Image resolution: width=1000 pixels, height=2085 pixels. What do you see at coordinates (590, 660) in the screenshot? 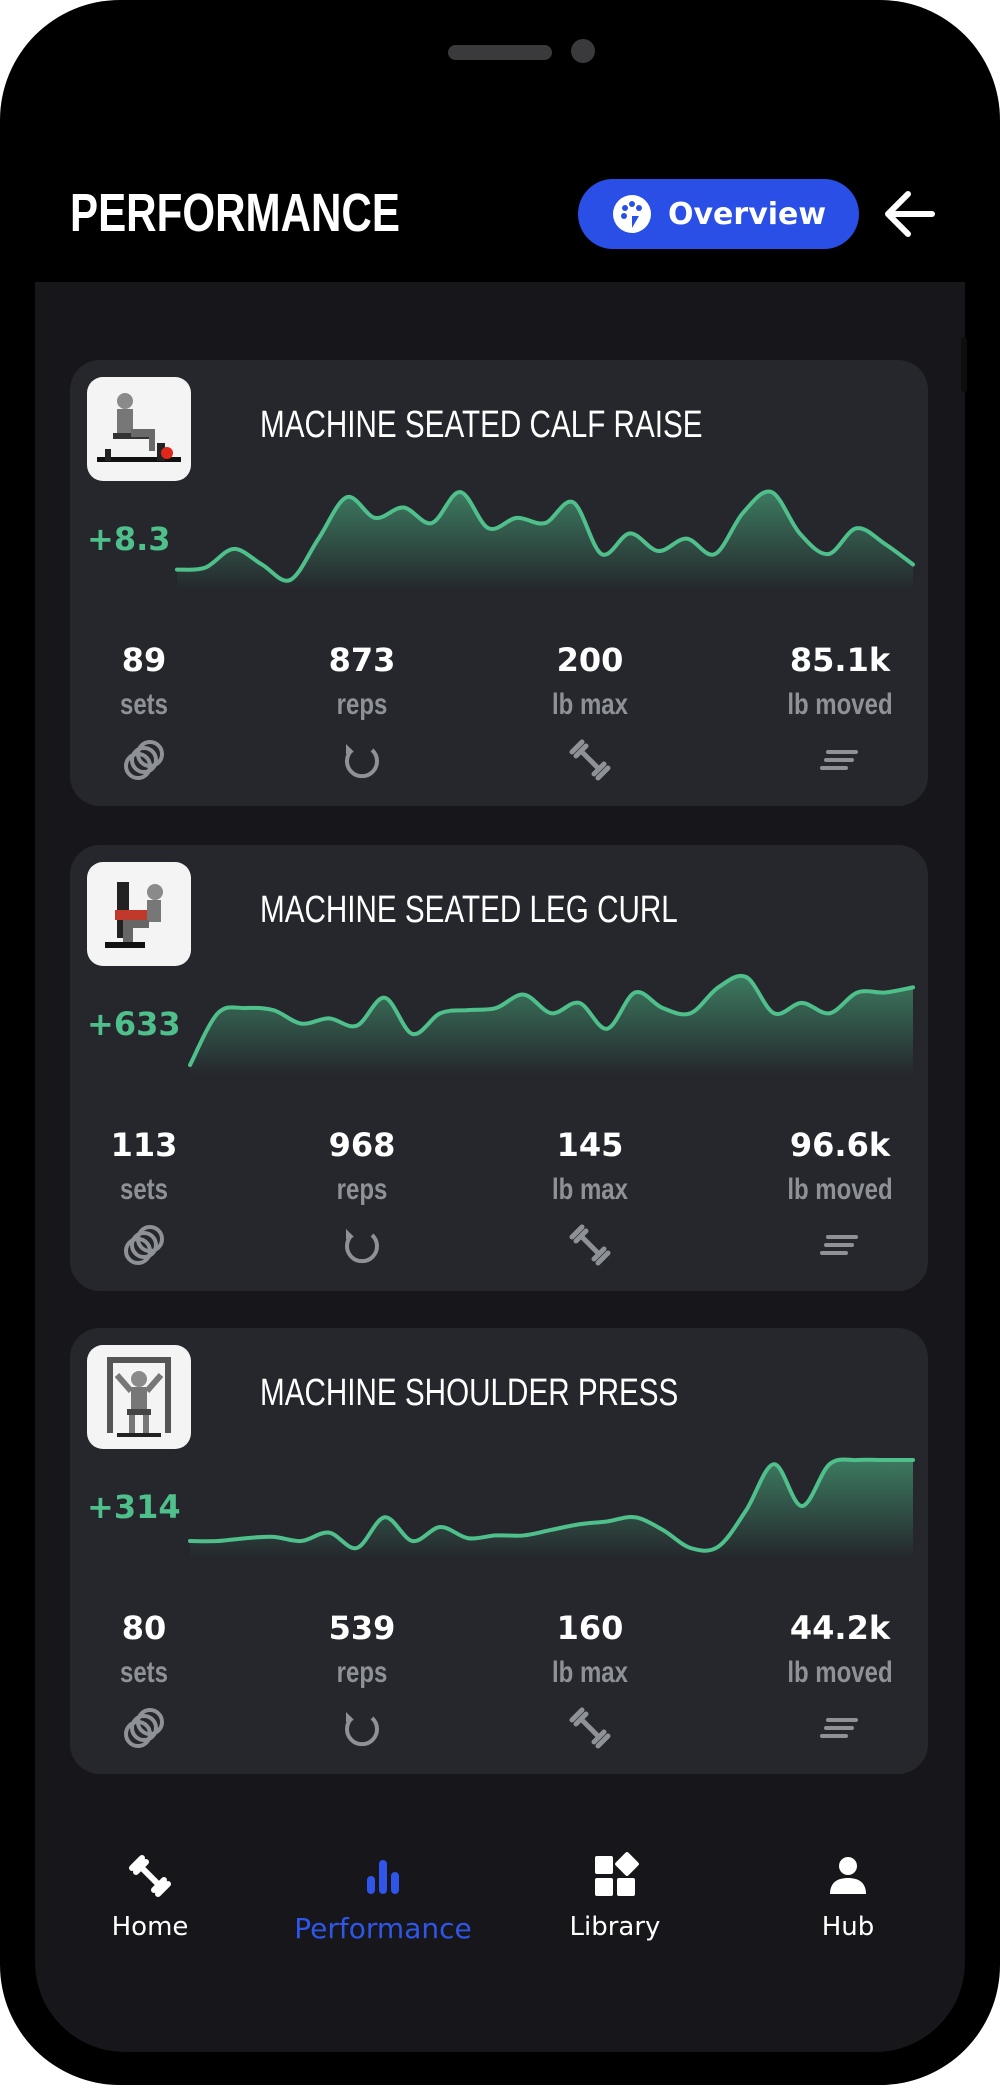
I see `stat-value: 200` at bounding box center [590, 660].